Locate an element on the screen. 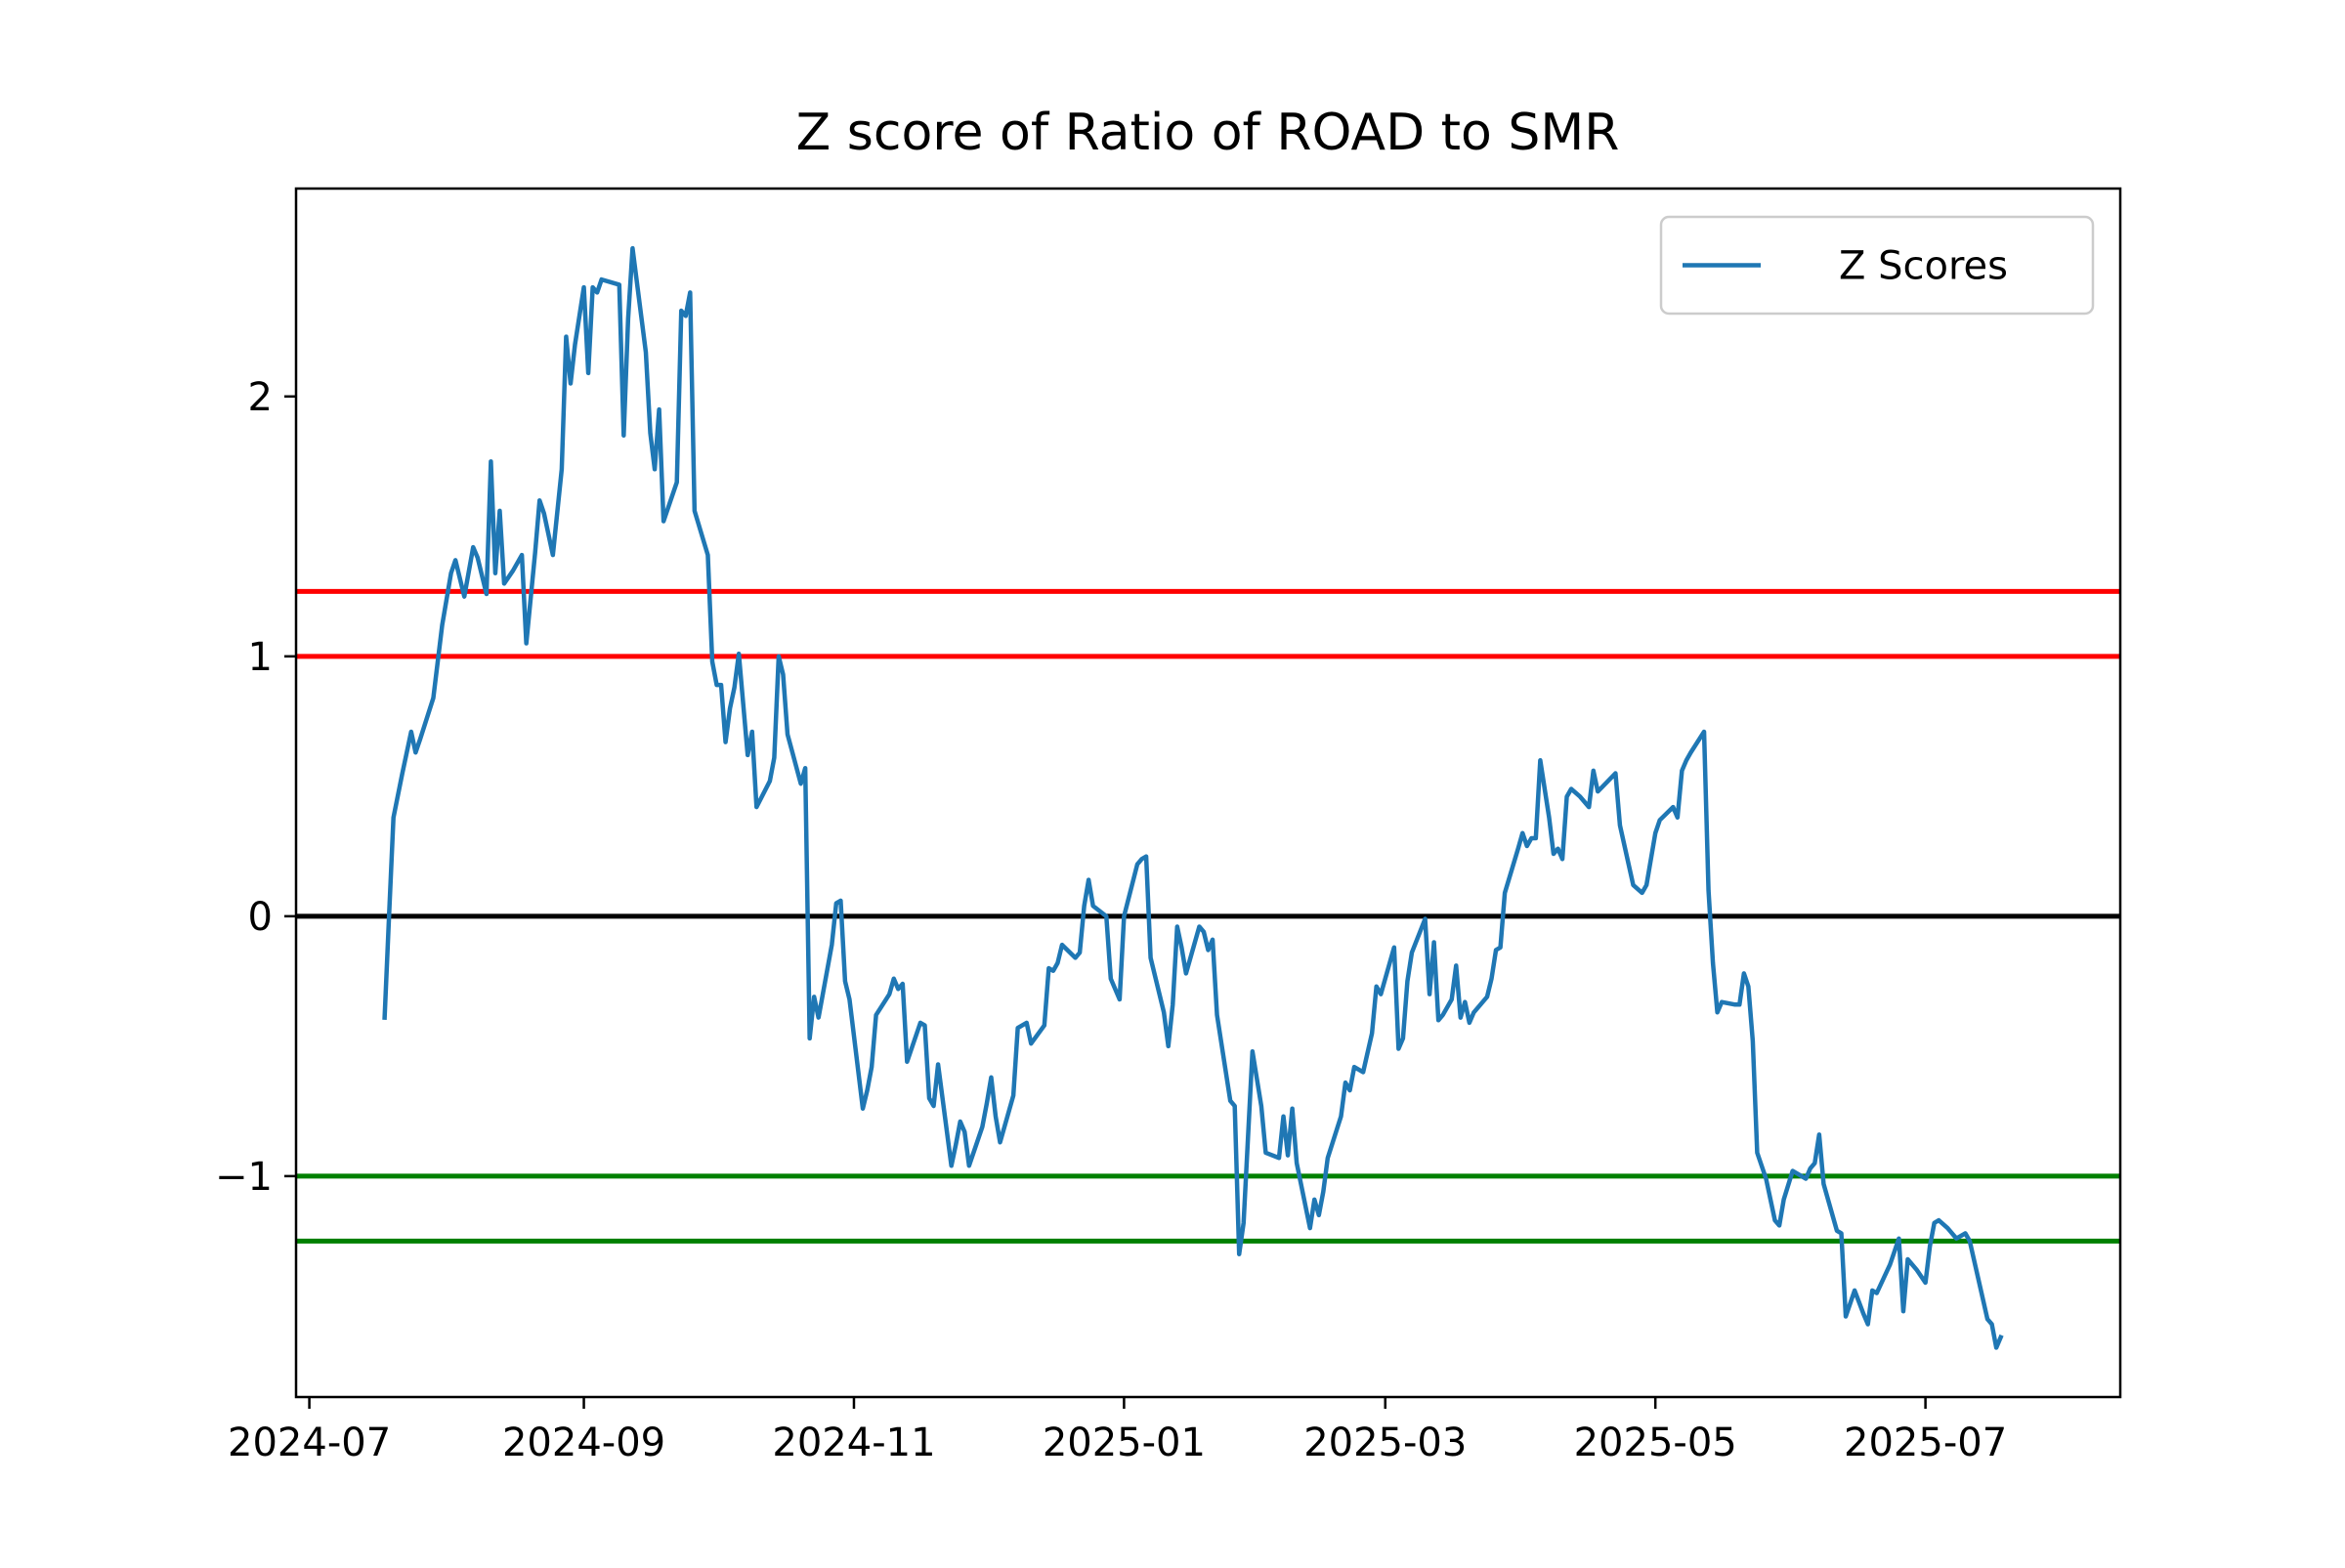  chart-title: Z score of Ratio of ROAD to SMR is located at coordinates (1208, 133).